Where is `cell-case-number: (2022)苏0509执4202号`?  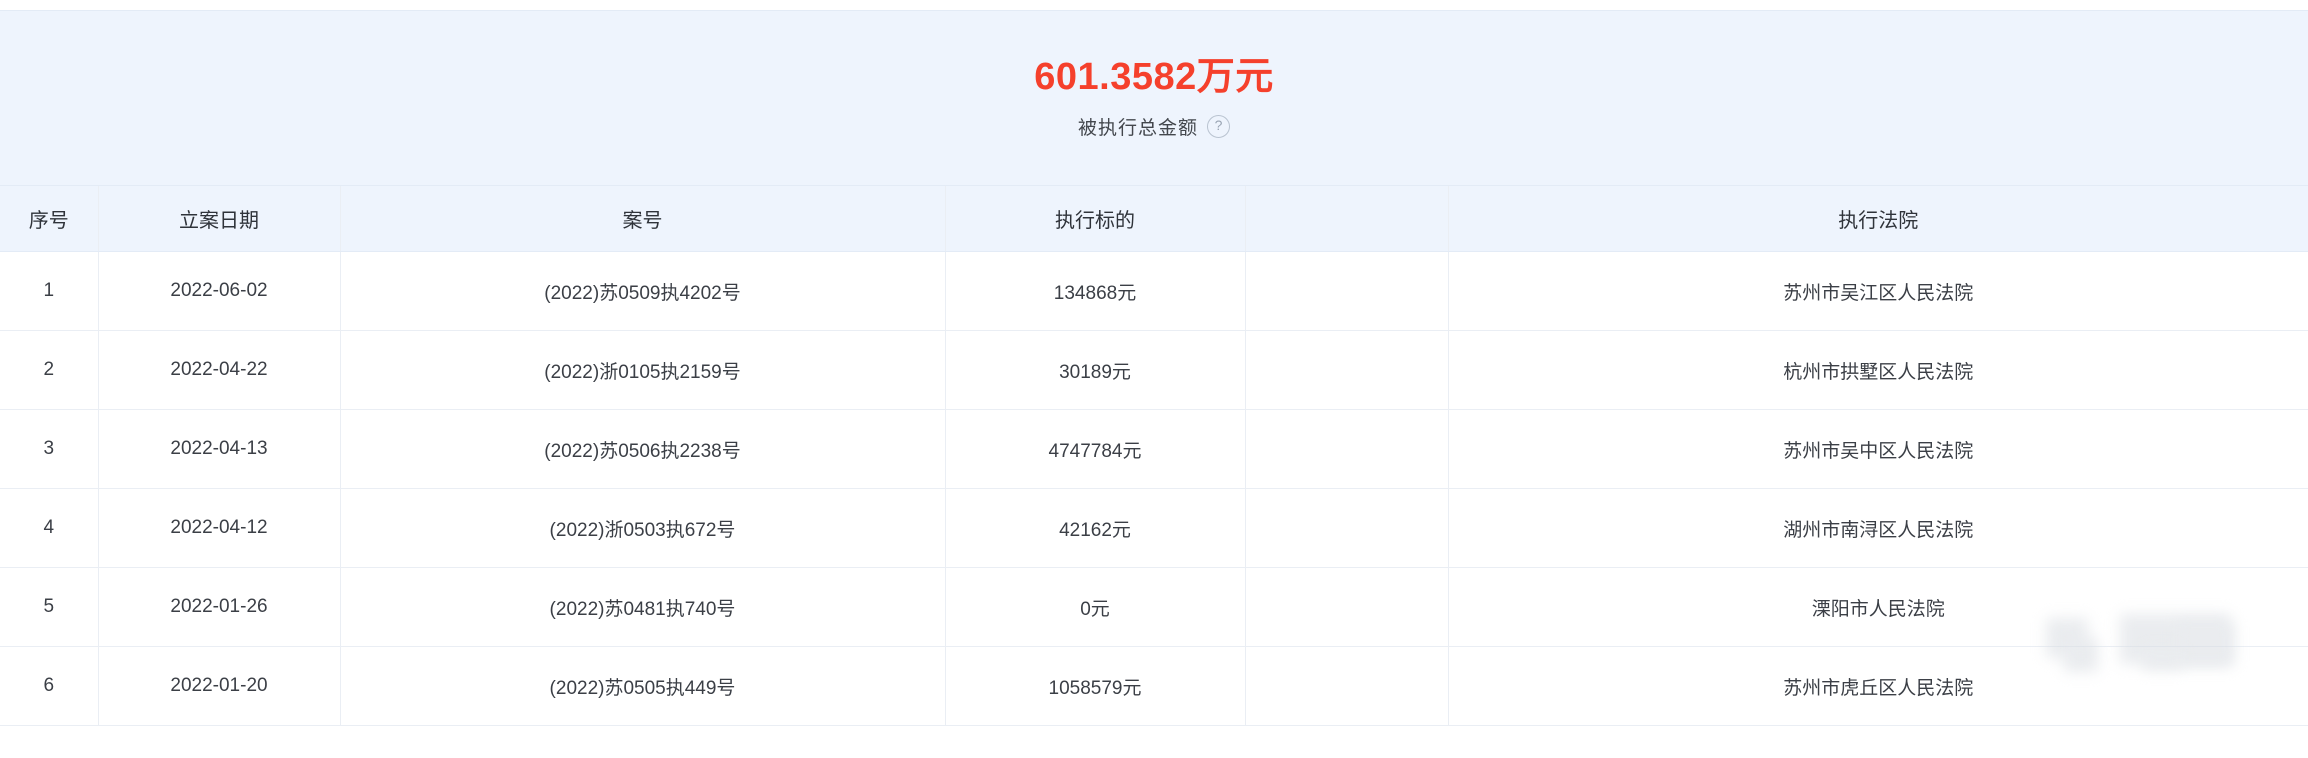 cell-case-number: (2022)苏0509执4202号 is located at coordinates (643, 291).